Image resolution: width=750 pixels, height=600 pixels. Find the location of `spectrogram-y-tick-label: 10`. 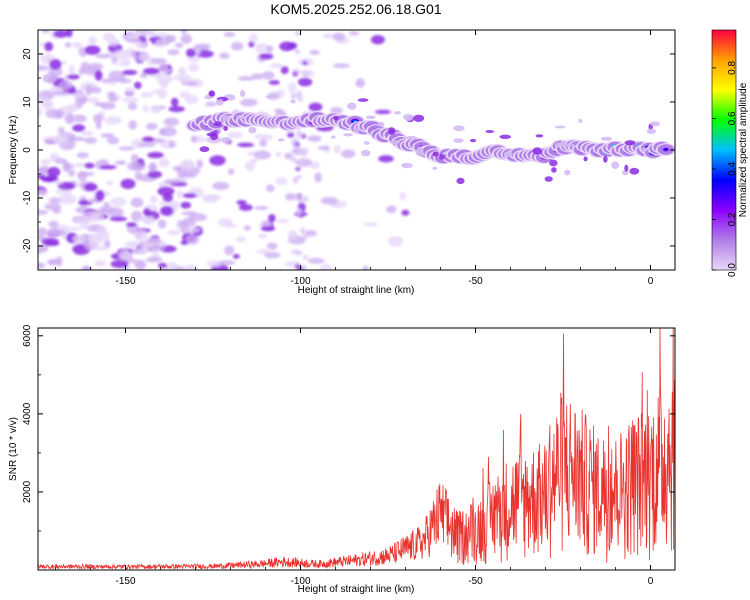

spectrogram-y-tick-label: 10 is located at coordinates (27, 102).